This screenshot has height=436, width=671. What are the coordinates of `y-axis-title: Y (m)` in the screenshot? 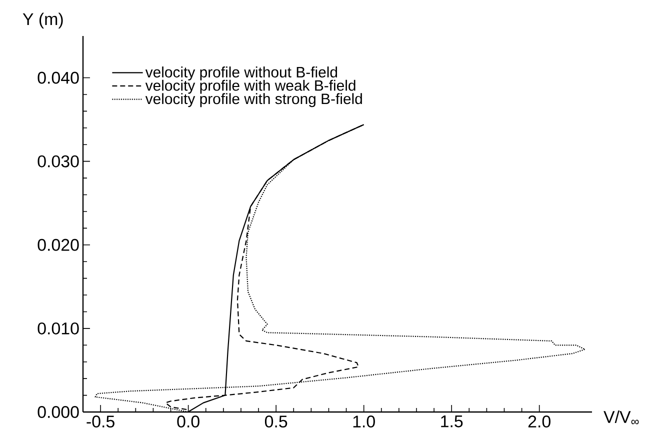 It's located at (42, 20).